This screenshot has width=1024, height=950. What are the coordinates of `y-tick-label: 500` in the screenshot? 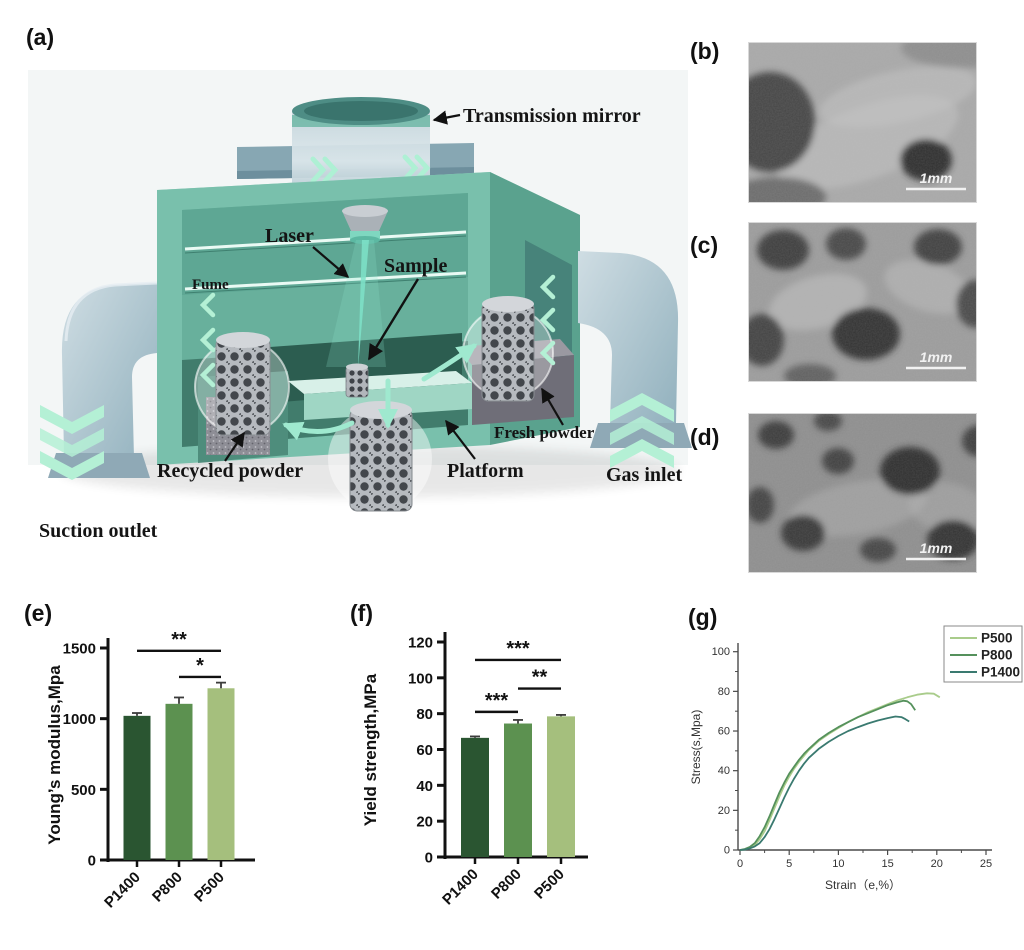 It's located at (83, 790).